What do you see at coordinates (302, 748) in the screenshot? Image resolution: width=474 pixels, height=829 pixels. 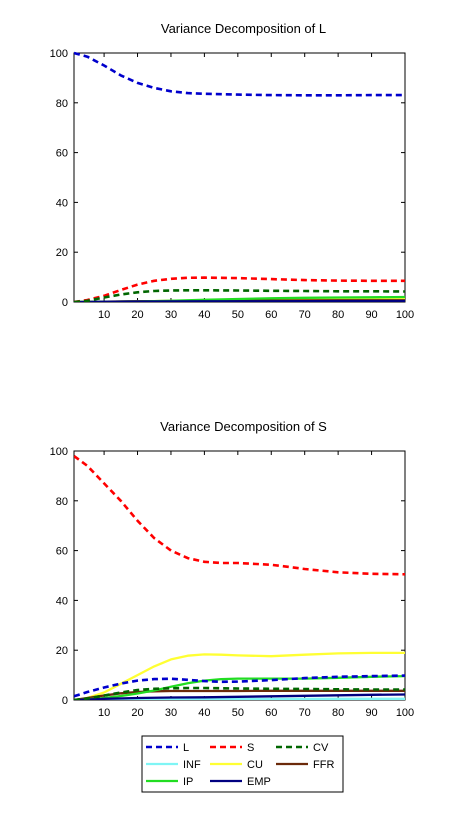 I see `legend-item-cv: CV` at bounding box center [302, 748].